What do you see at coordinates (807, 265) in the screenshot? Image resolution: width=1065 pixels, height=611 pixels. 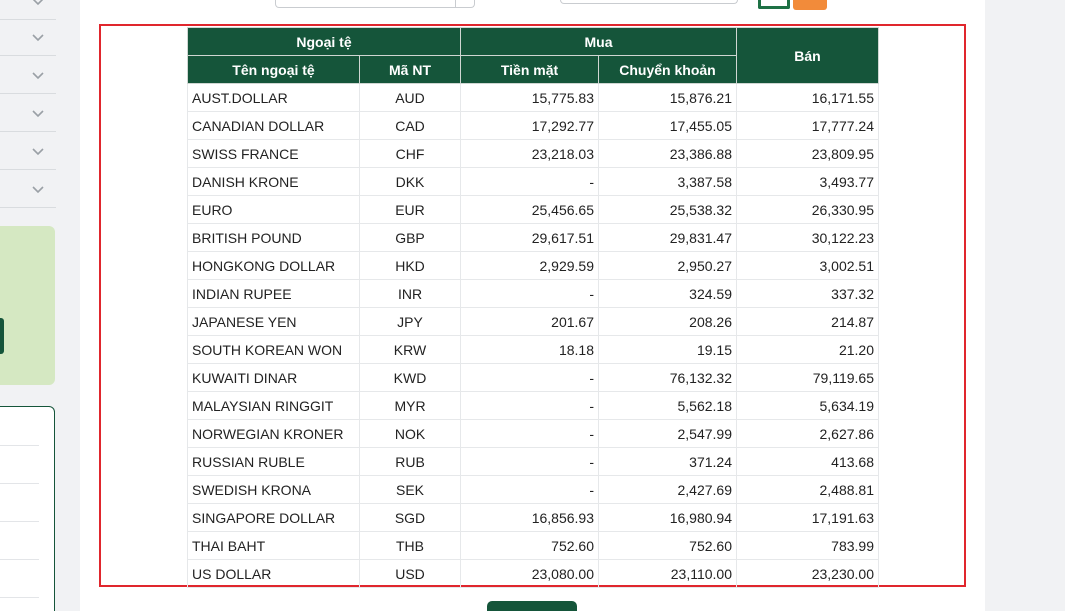 I see `sell-rate: 3,002.51` at bounding box center [807, 265].